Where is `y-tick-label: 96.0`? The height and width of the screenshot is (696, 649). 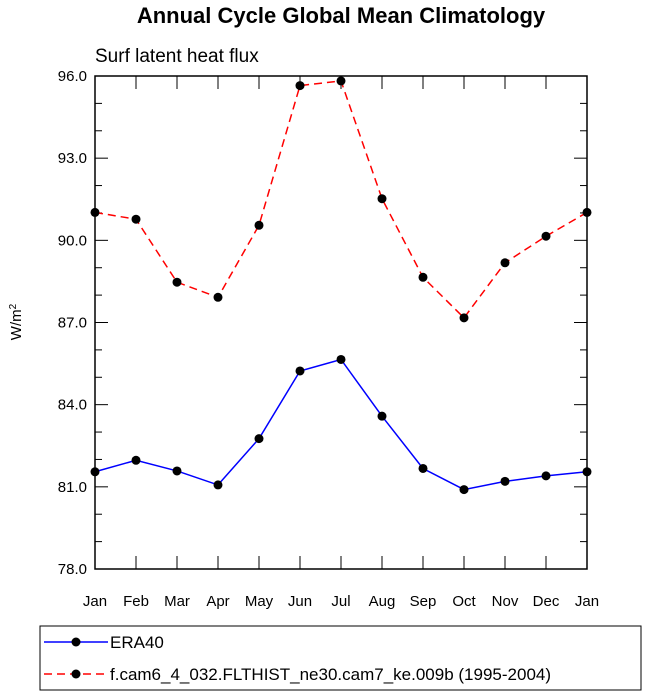 y-tick-label: 96.0 is located at coordinates (72, 76).